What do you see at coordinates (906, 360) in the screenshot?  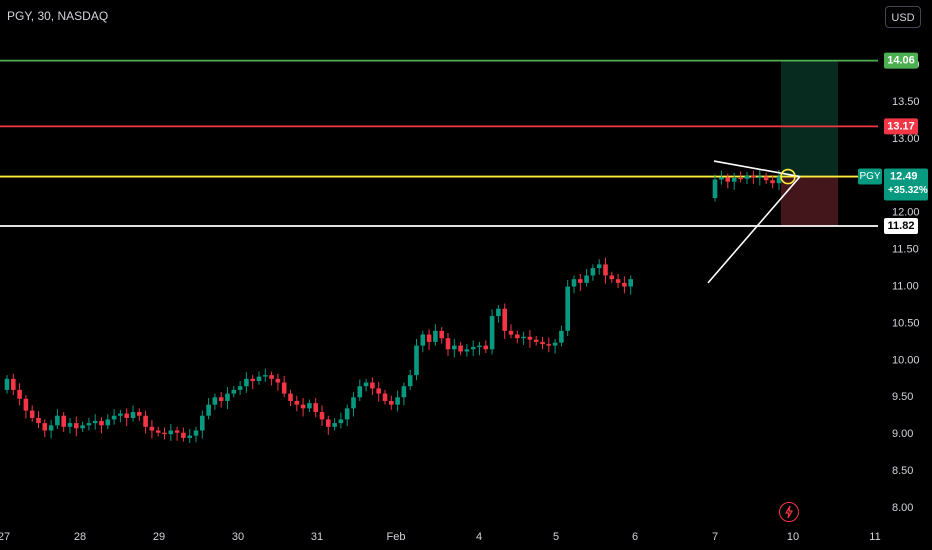 I see `y-tick-label: 10.00` at bounding box center [906, 360].